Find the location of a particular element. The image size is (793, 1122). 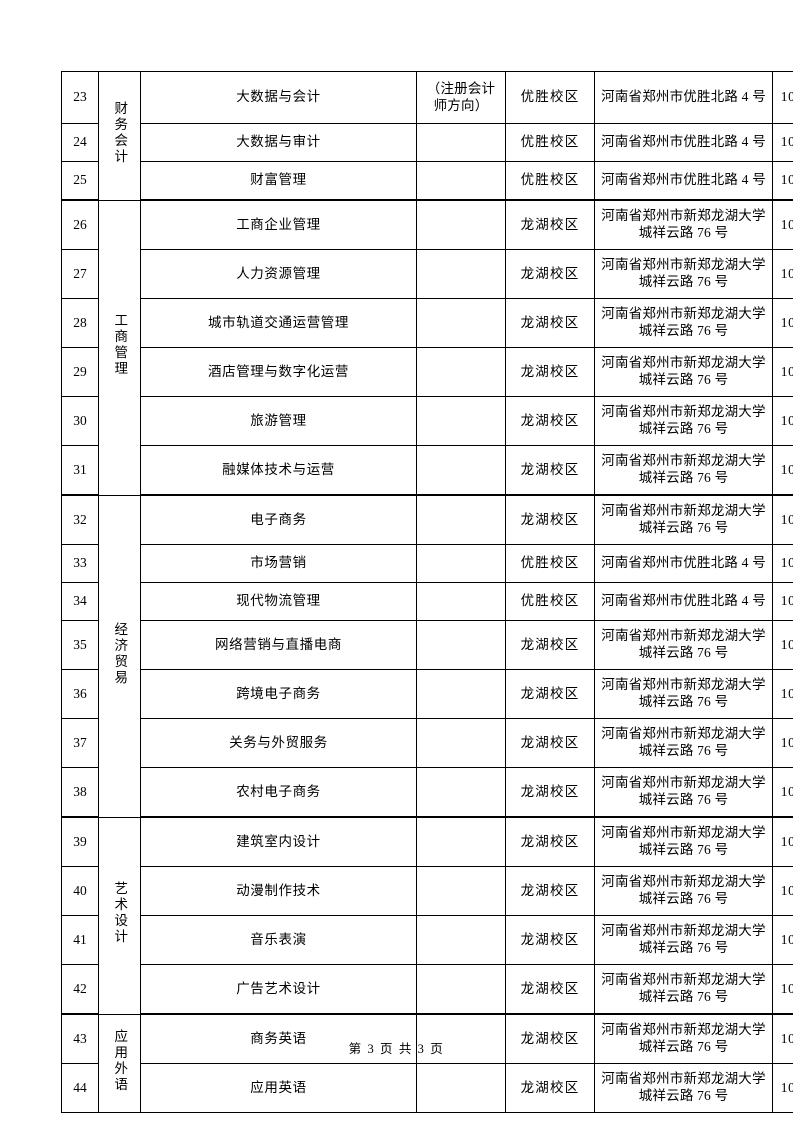

specialty-name: 大数据与会计 is located at coordinates (278, 97).